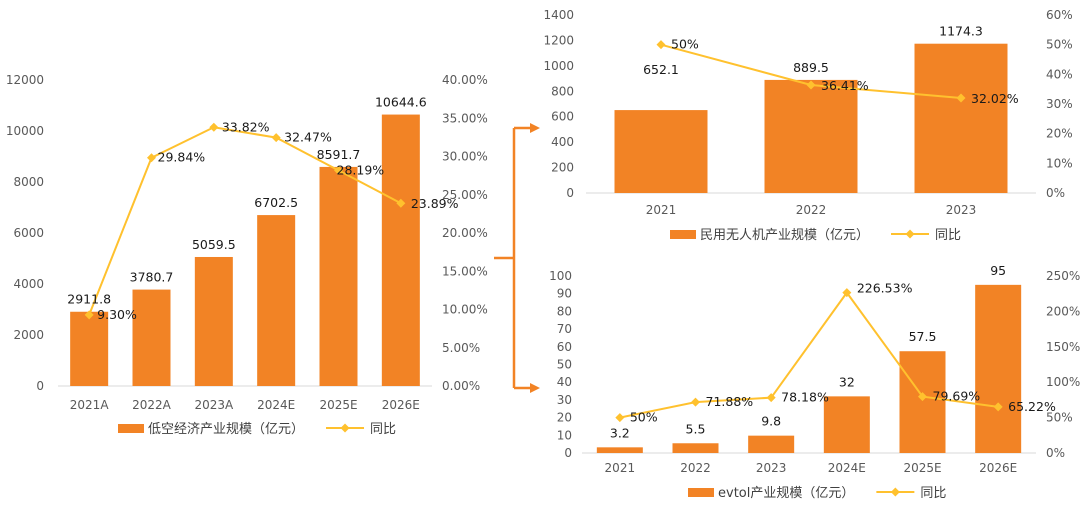 The height and width of the screenshot is (517, 1080). I want to click on bar-value-label: 1174.3, so click(961, 31).